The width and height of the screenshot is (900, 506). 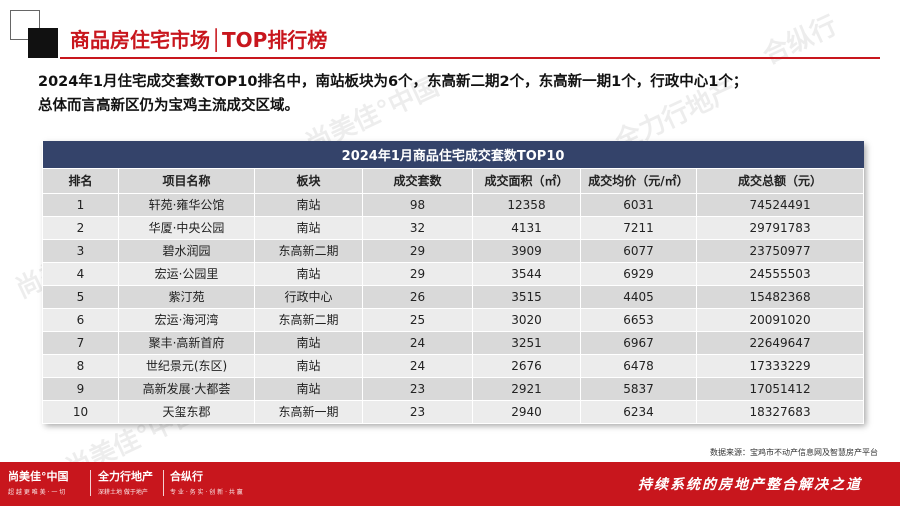 I want to click on table-cell: 4131, so click(x=526, y=227).